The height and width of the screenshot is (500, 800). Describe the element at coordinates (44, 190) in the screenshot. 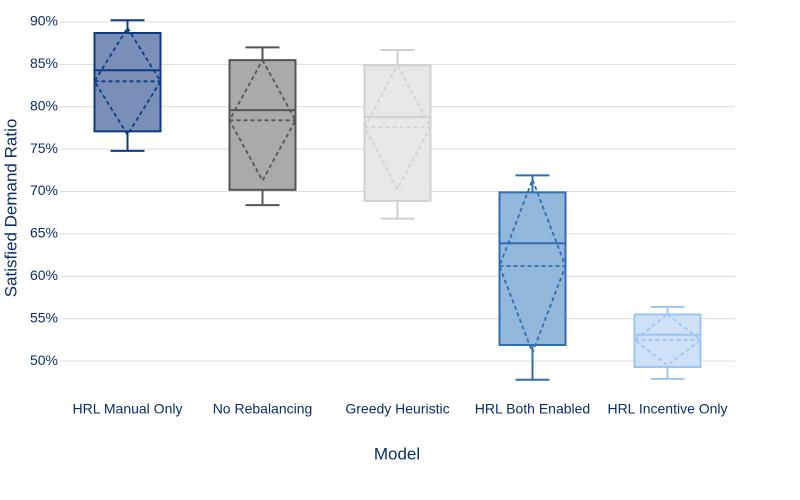

I see `y-tick-label: 70%` at that location.